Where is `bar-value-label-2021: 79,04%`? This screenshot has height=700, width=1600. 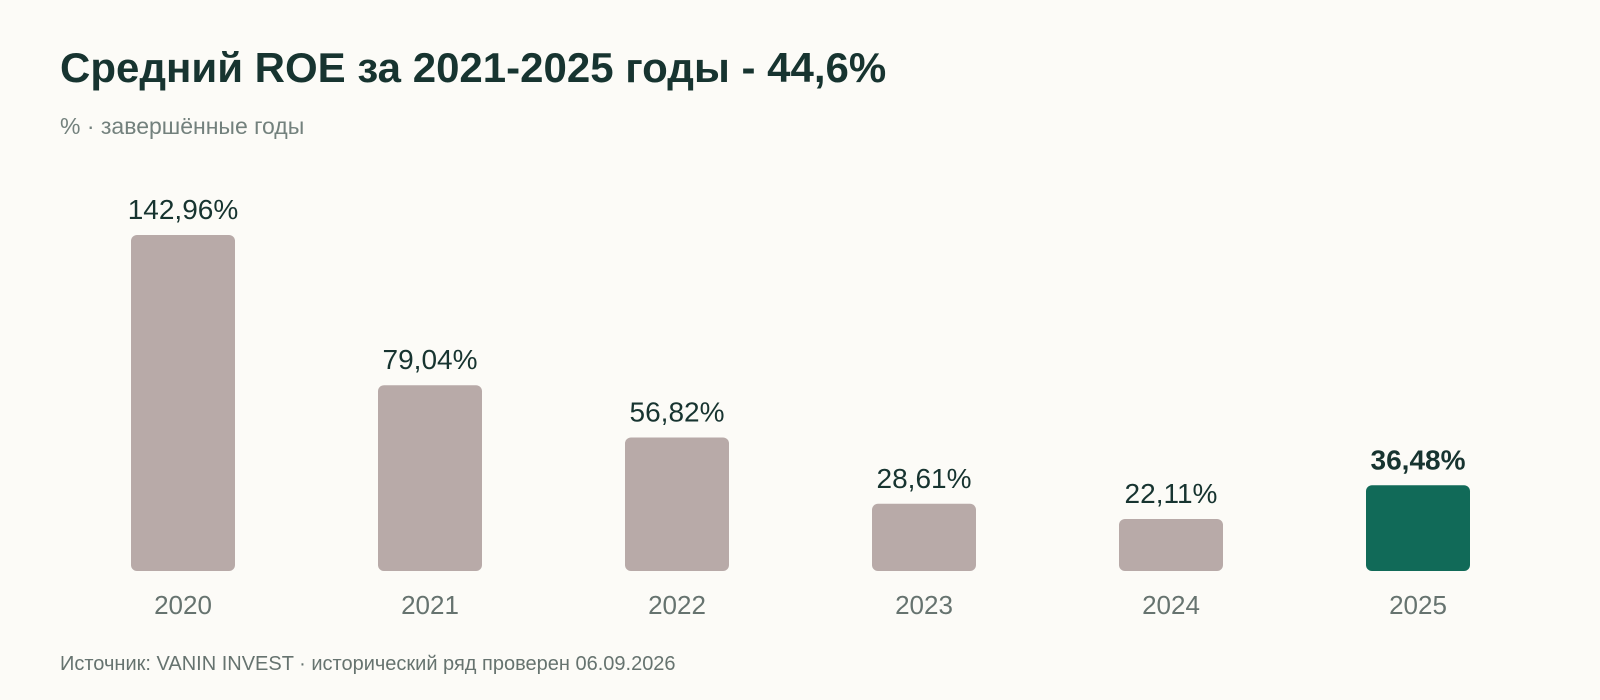 bar-value-label-2021: 79,04% is located at coordinates (430, 359).